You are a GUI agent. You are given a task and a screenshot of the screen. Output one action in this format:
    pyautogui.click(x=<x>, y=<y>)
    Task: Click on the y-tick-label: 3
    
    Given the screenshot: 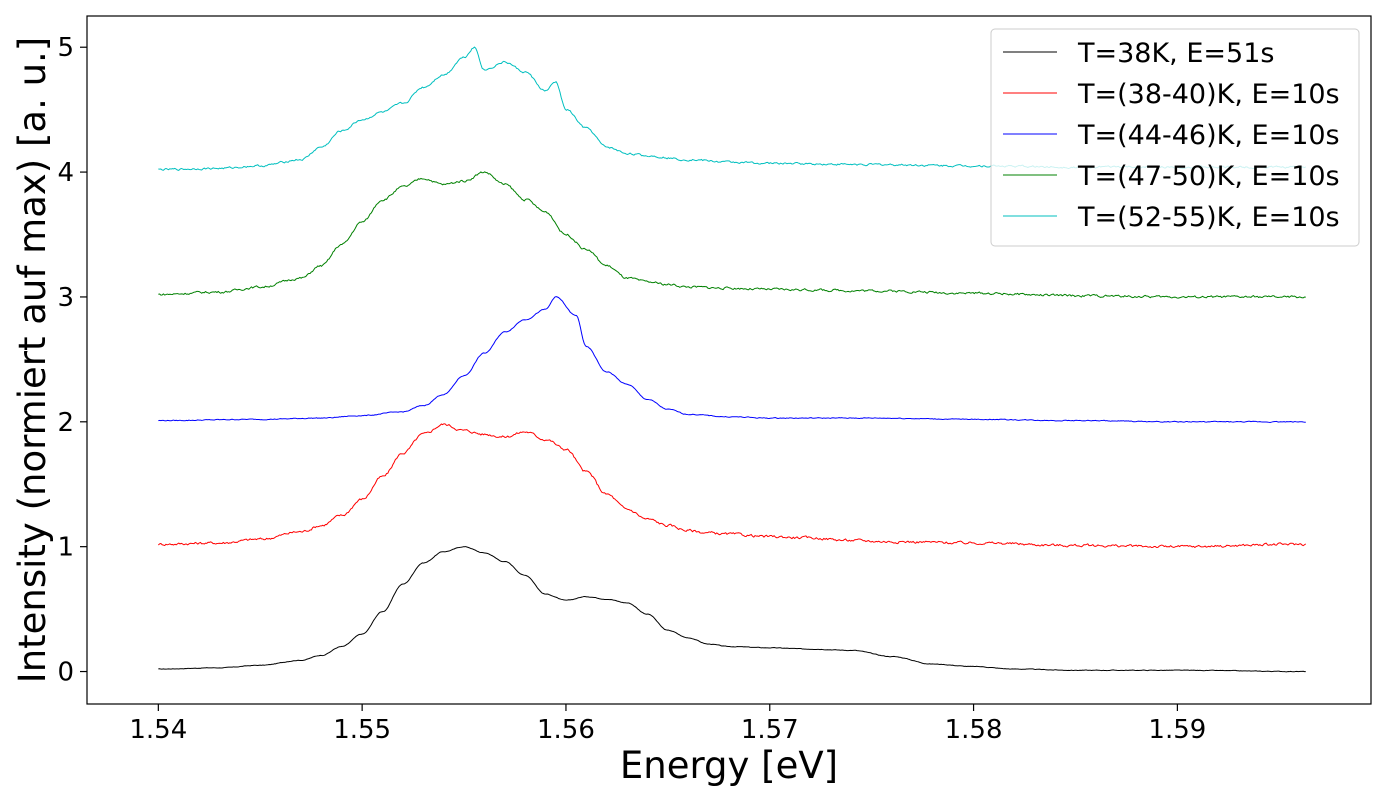 What is the action you would take?
    pyautogui.click(x=65, y=298)
    